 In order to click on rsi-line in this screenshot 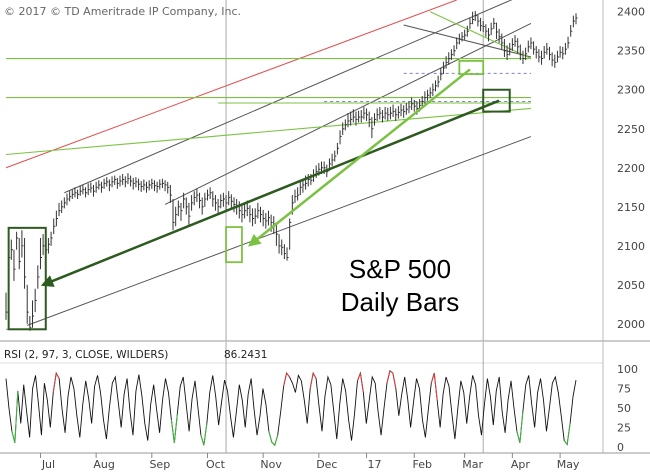, I will do `click(291, 408)`.